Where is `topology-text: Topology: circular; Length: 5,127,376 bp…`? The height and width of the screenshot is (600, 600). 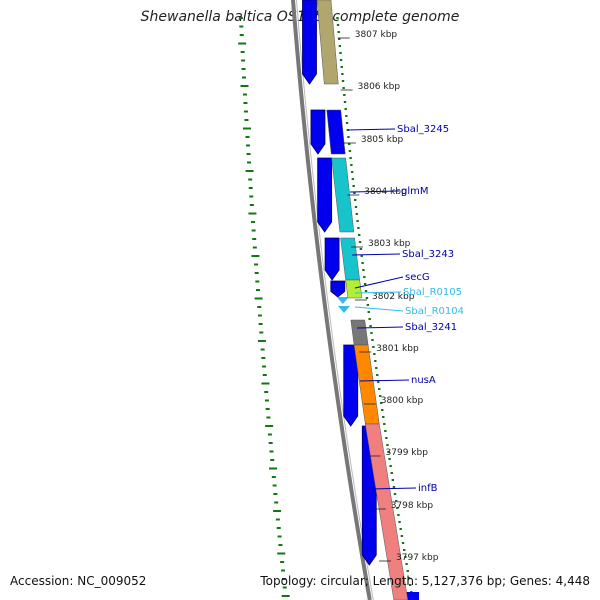 topology-text: Topology: circular; Length: 5,127,376 bp… is located at coordinates (425, 581).